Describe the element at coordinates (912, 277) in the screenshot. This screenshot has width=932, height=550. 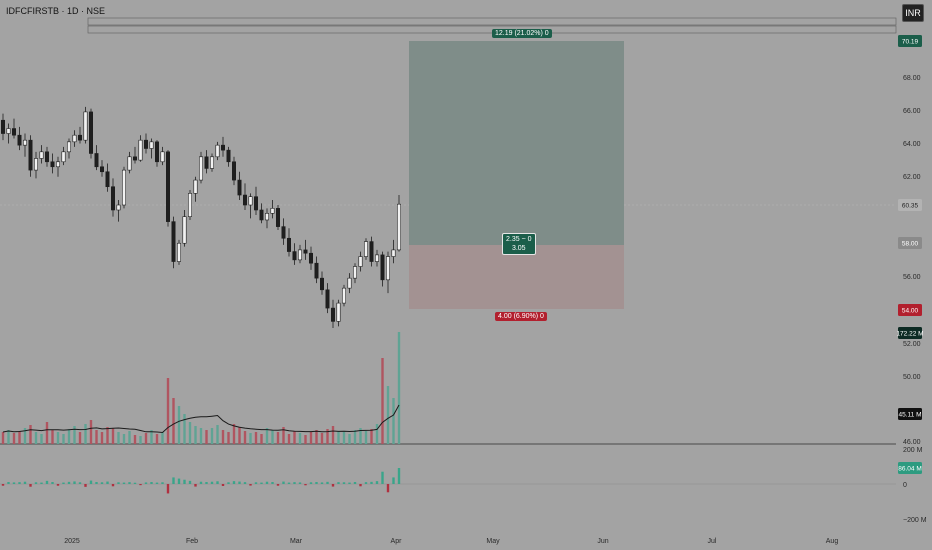
I see `price-tick-label: 56.00` at that location.